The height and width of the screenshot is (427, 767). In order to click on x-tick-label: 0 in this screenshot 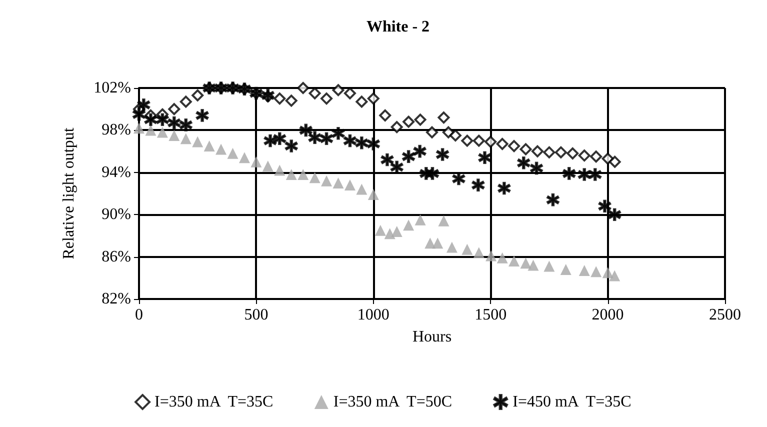, I will do `click(139, 315)`.